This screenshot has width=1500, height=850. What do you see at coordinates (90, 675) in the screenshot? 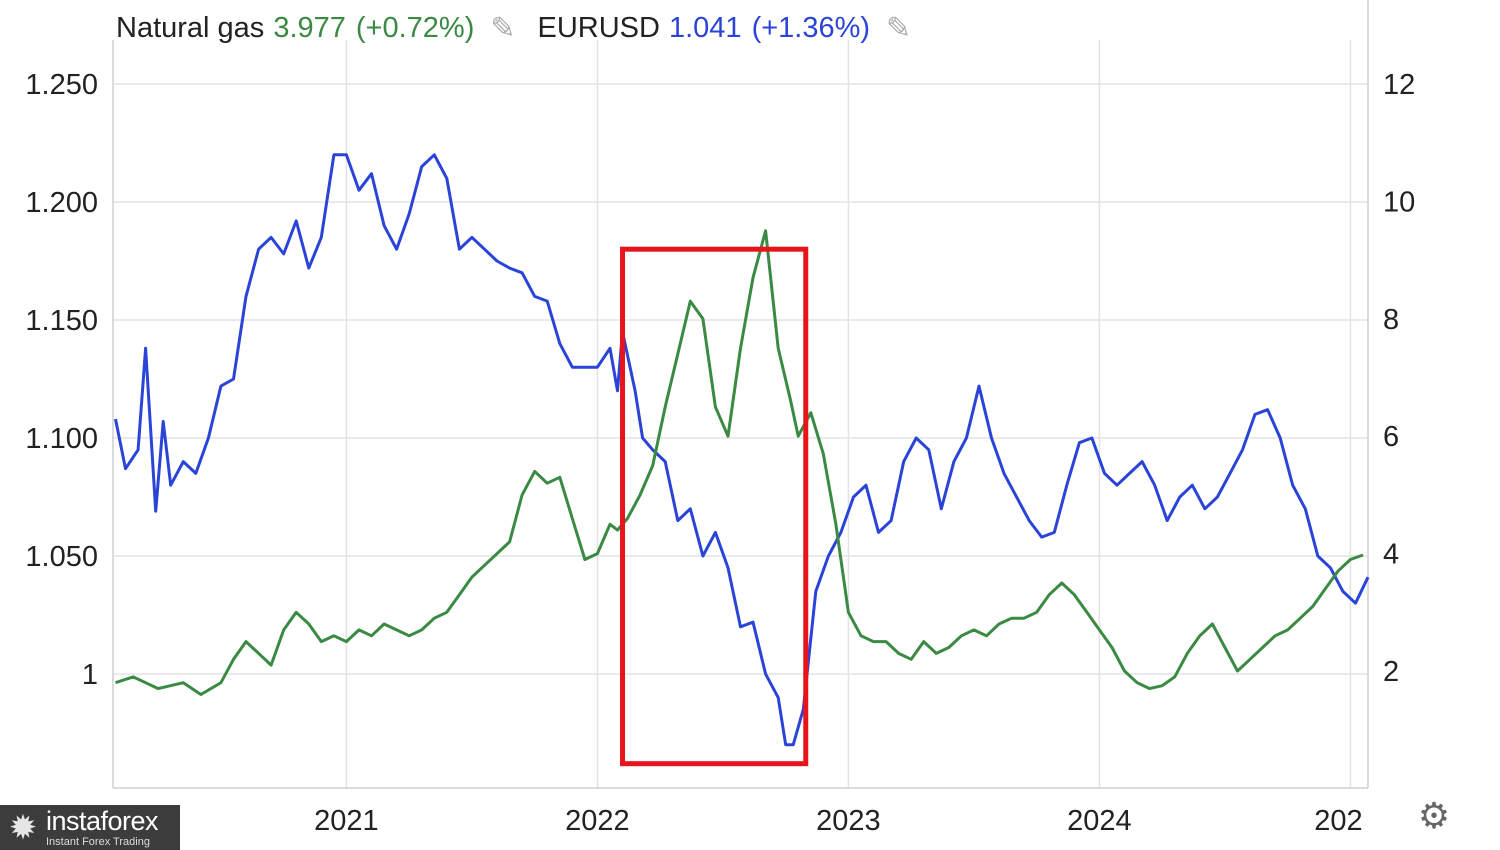
I see `left-tick-label: 1` at bounding box center [90, 675].